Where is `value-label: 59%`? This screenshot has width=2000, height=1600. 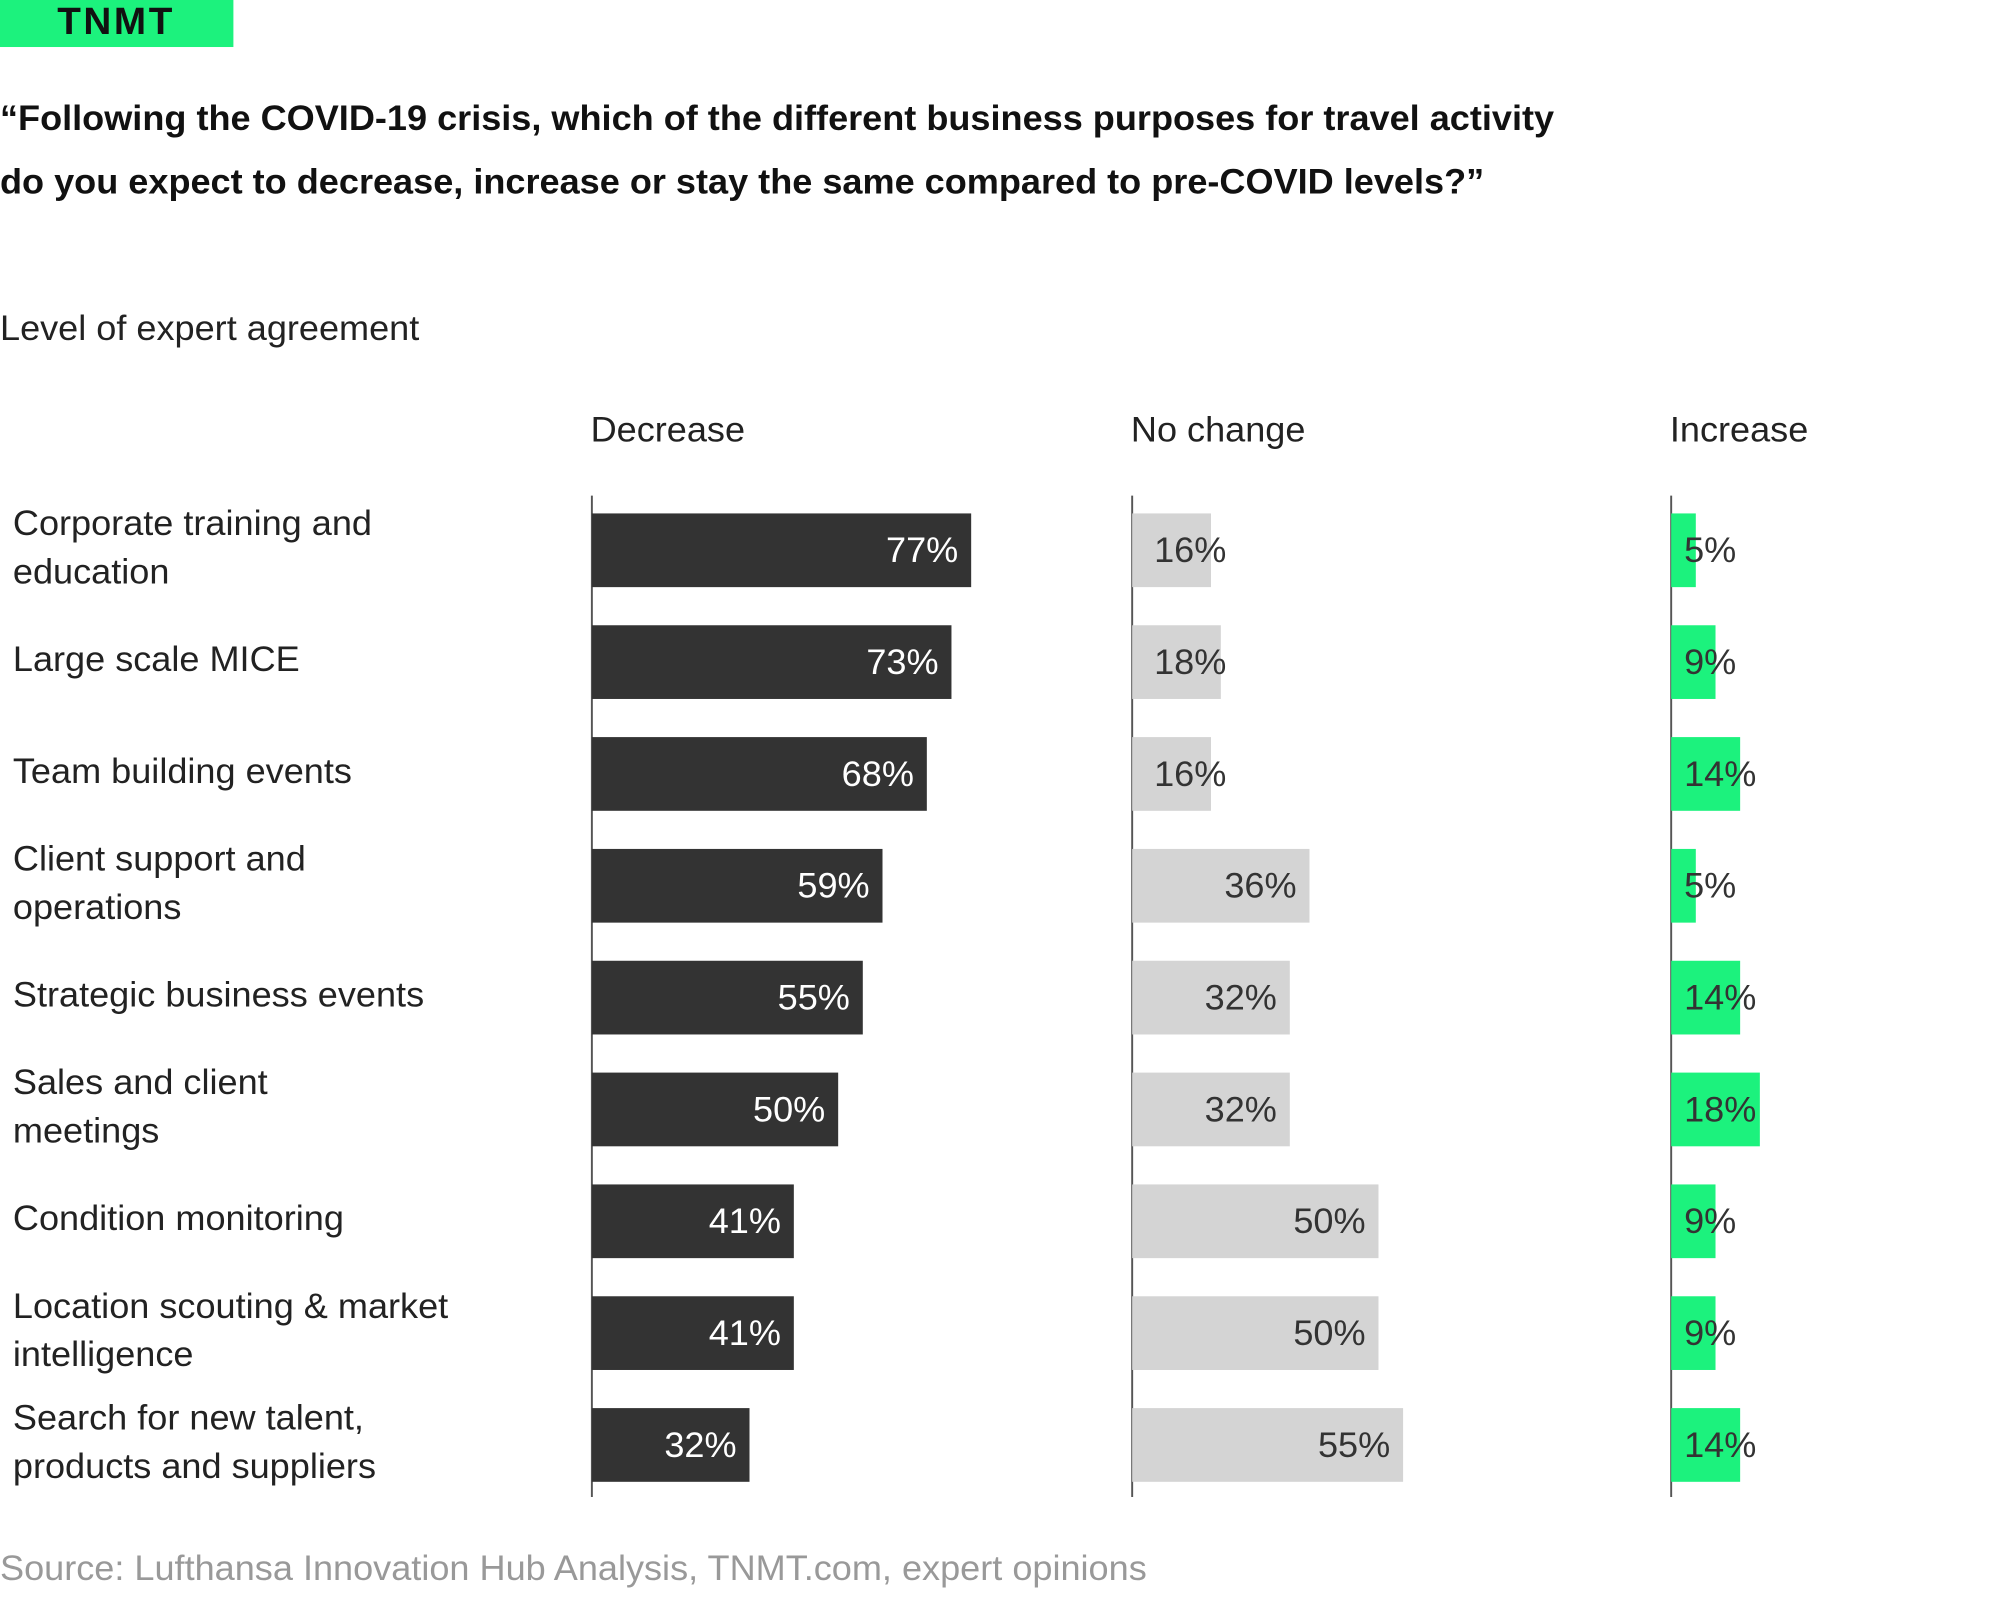 value-label: 59% is located at coordinates (833, 886).